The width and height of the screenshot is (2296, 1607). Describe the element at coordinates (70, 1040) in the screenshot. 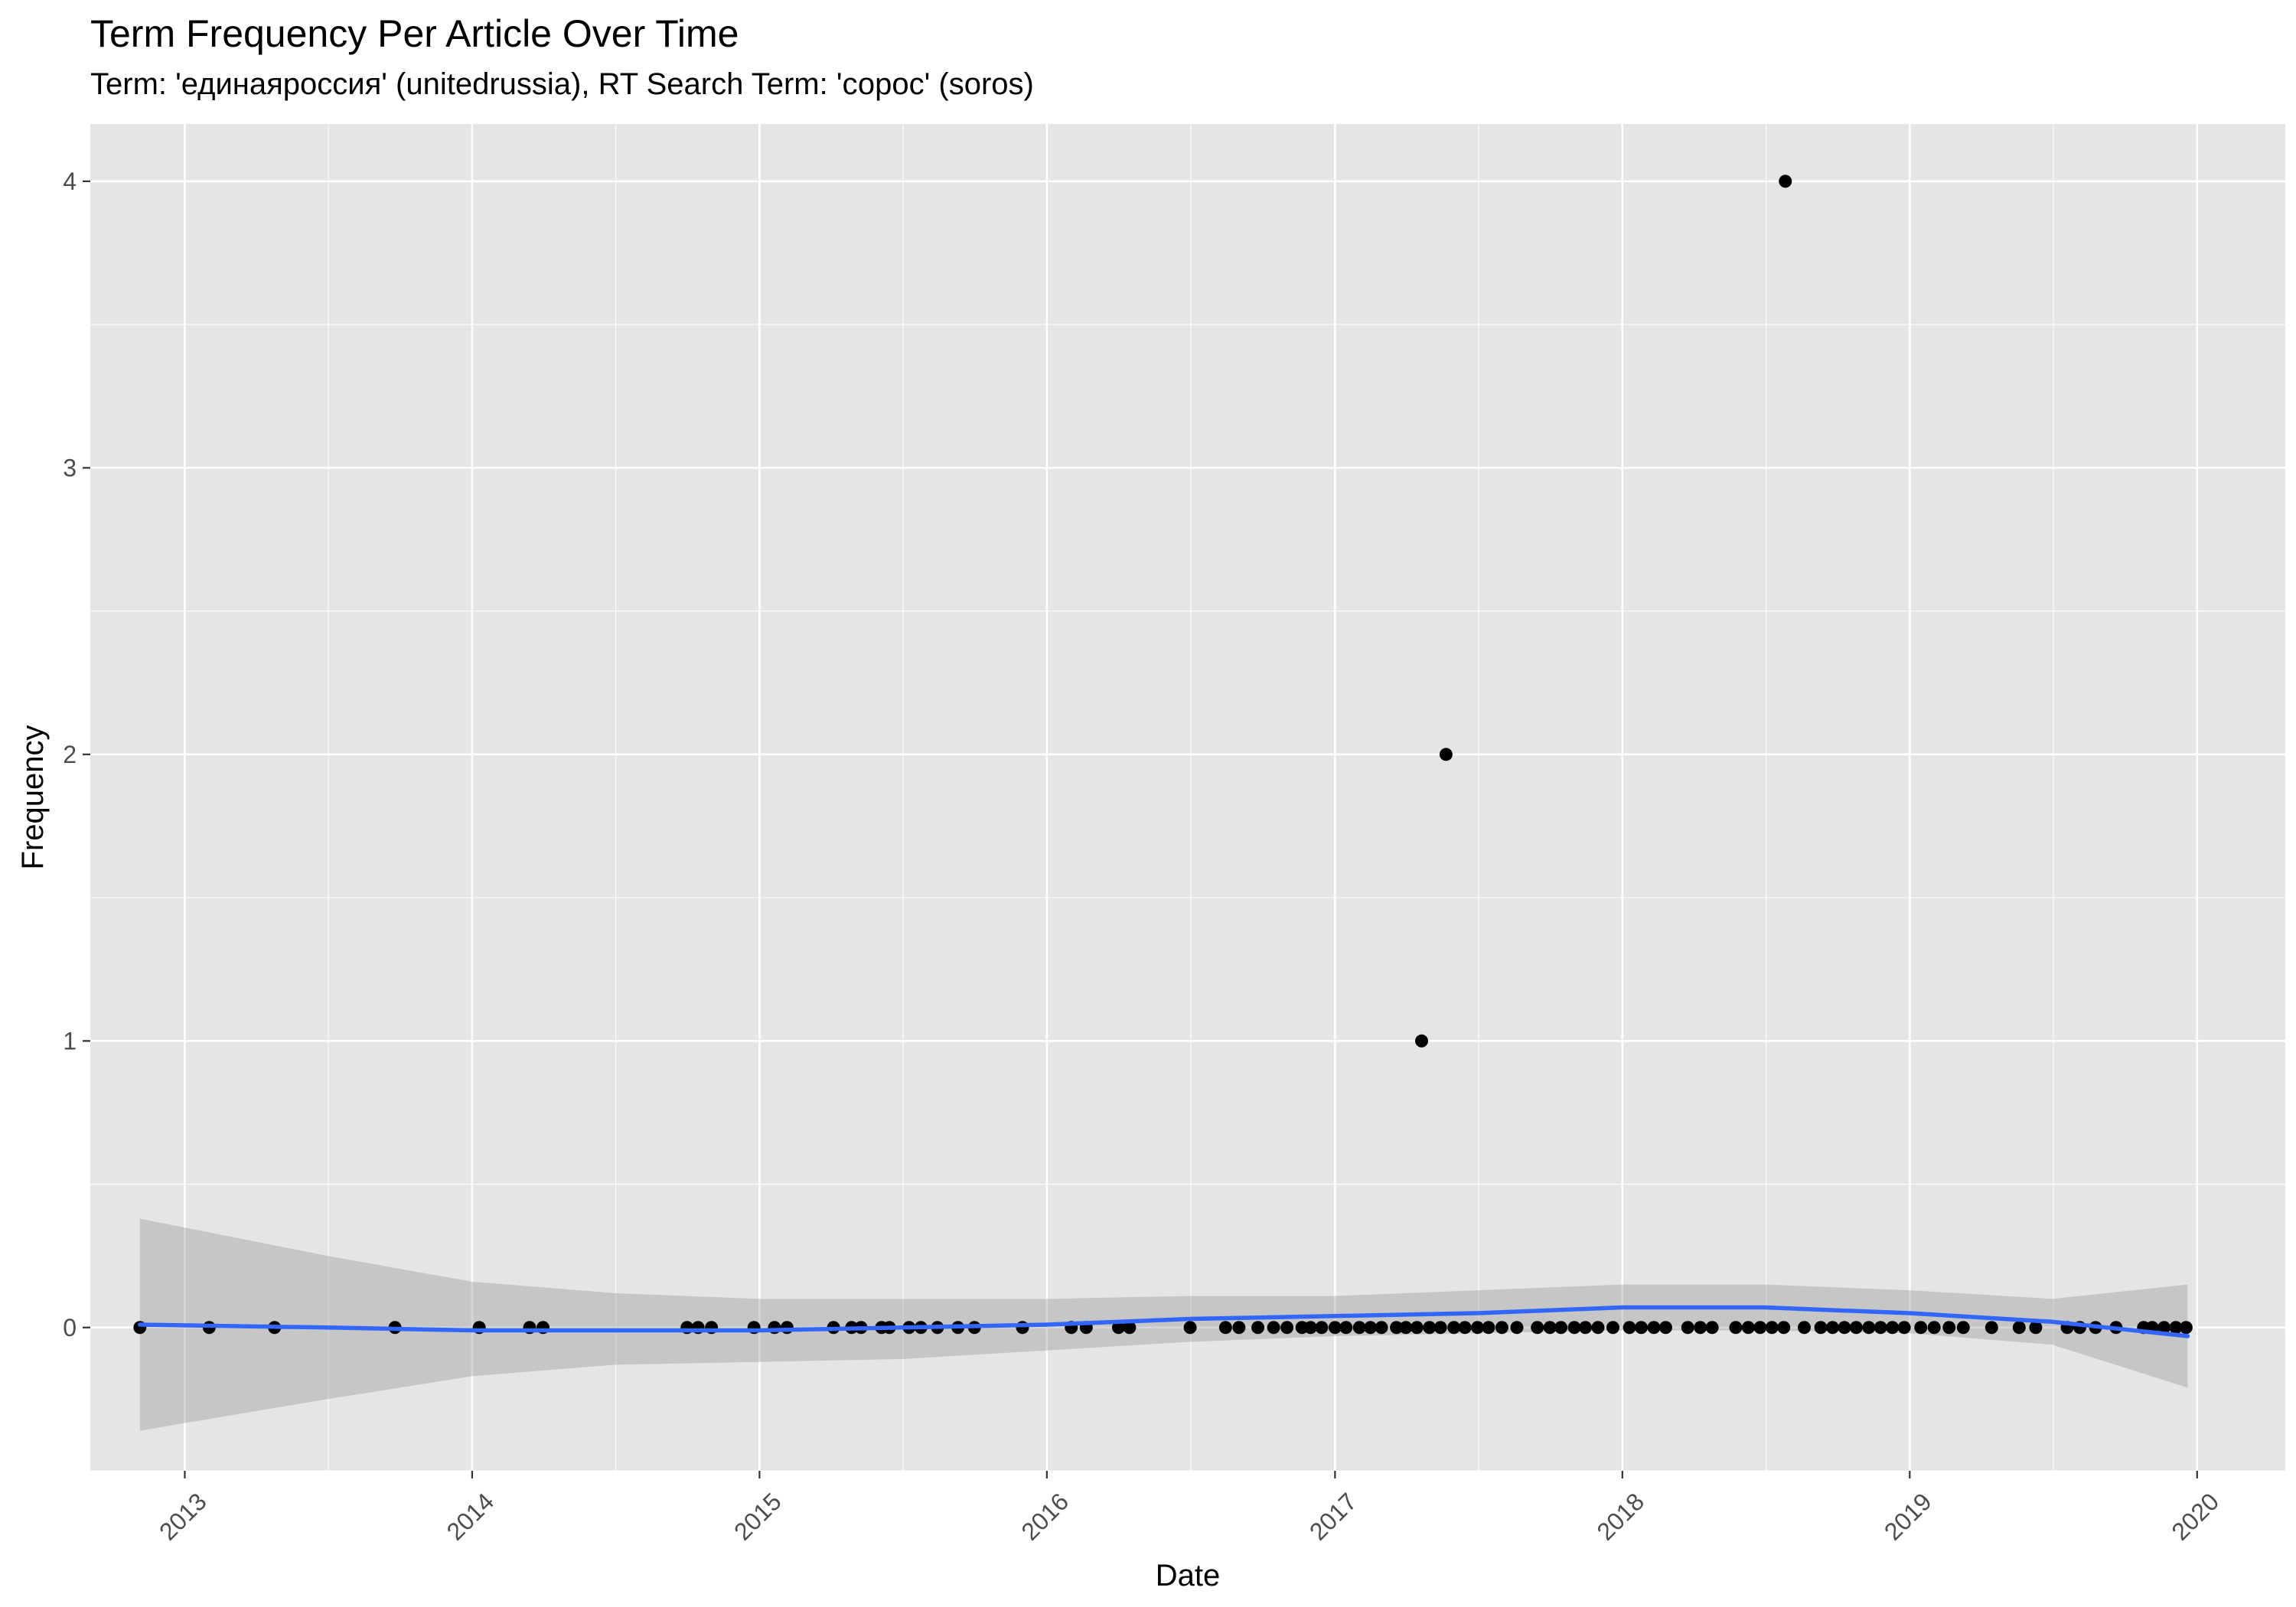

I see `y-tick-label: 1` at that location.